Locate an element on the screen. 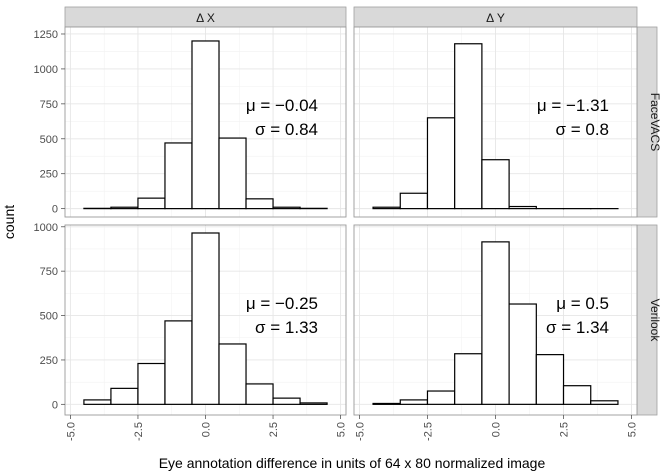 Image resolution: width=664 pixels, height=475 pixels. row-strip-label: FaceVACS is located at coordinates (655, 122).